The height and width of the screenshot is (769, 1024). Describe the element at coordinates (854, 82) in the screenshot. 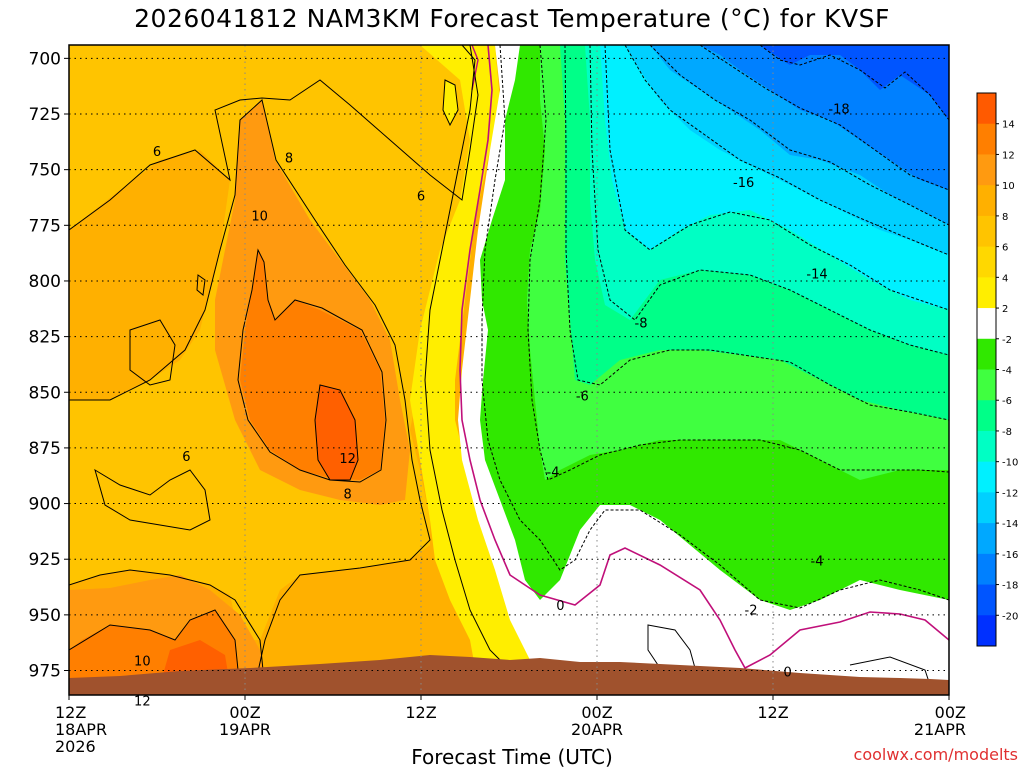

I see `region-neg18-neg20` at that location.